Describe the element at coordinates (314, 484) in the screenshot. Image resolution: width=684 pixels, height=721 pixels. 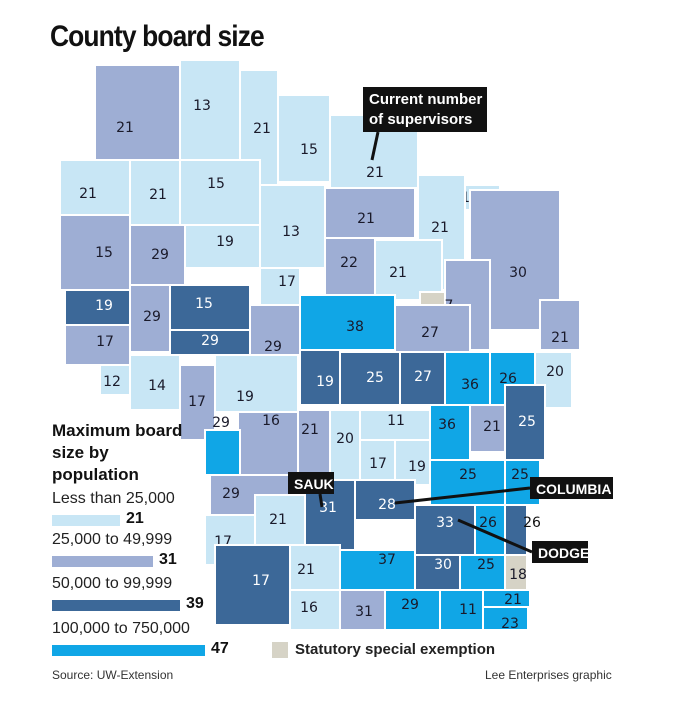
I see `sauk-callout-label: SAUK` at that location.